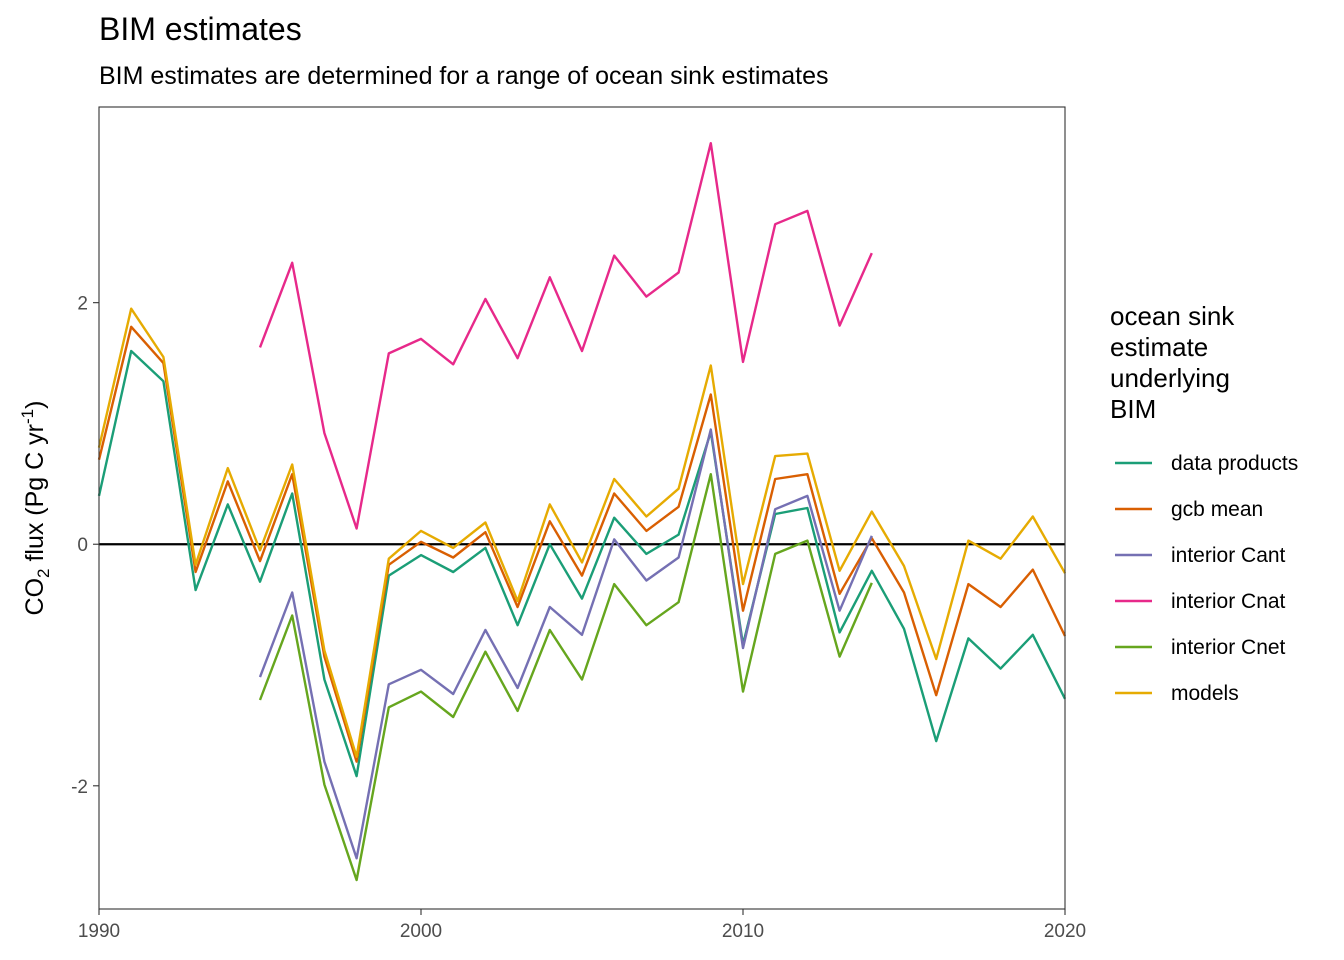 Image resolution: width=1344 pixels, height=960 pixels. Describe the element at coordinates (35, 597) in the screenshot. I see `y-axis-title-base: CO` at that location.